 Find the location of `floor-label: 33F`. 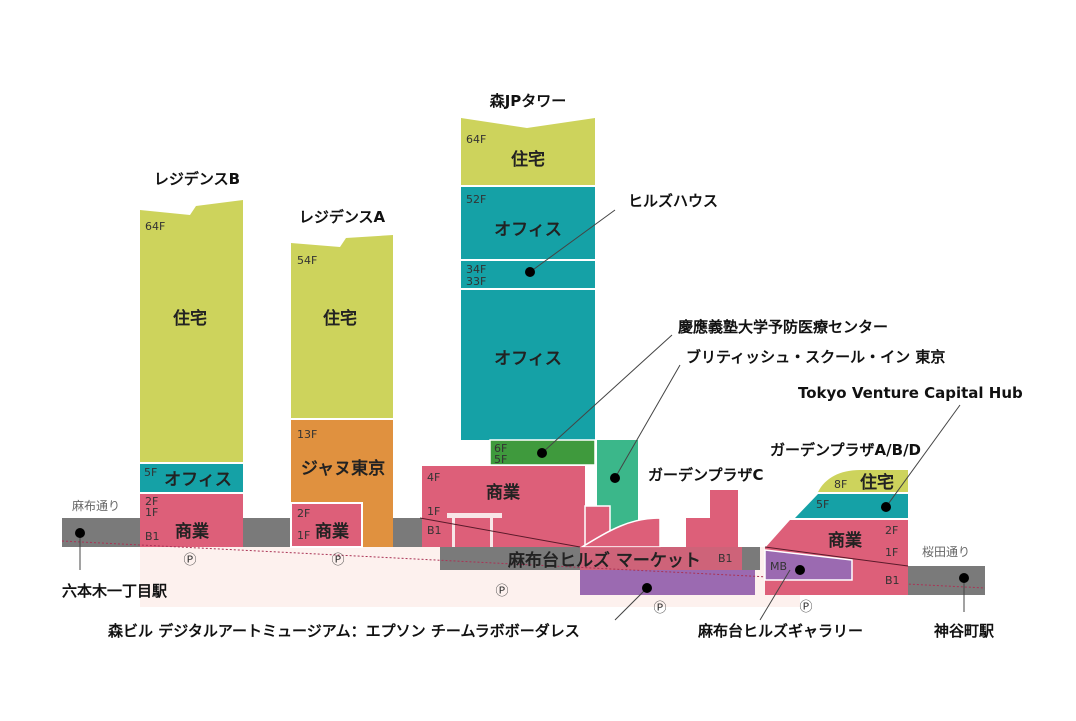

floor-label: 33F is located at coordinates (476, 281).